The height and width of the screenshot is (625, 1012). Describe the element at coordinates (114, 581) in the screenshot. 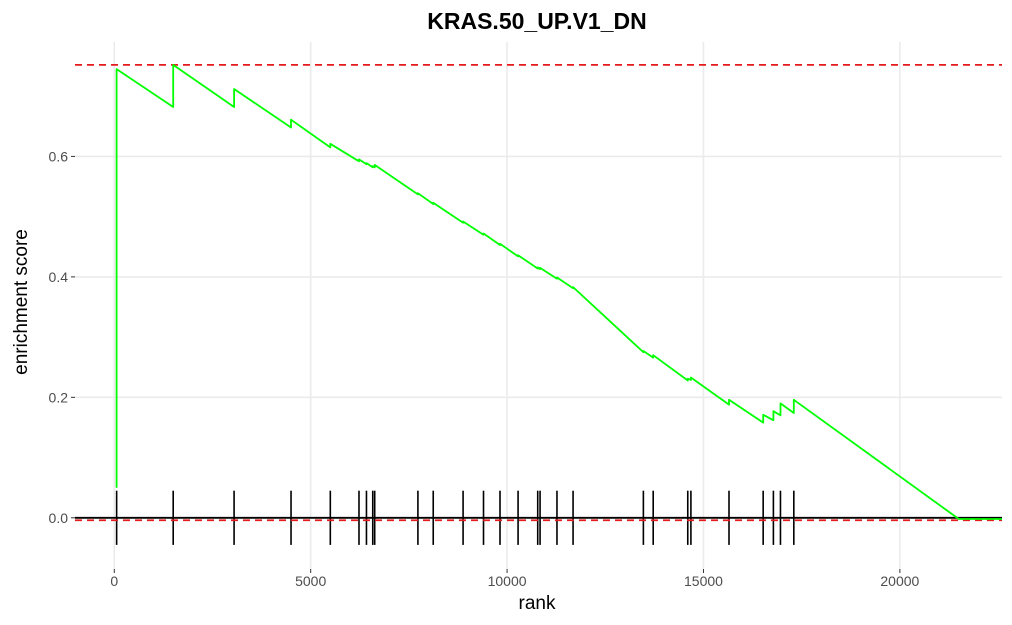

I see `x-tick-label-0: 0` at that location.